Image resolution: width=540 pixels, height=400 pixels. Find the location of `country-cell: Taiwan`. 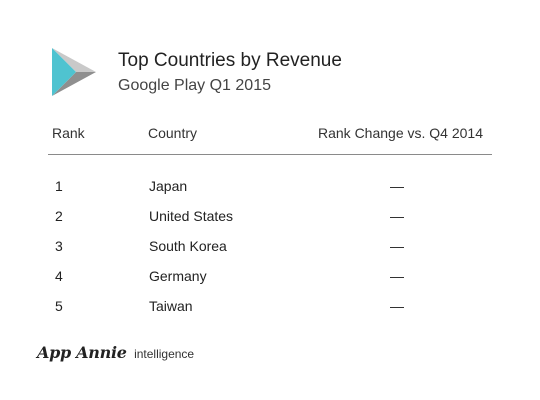

country-cell: Taiwan is located at coordinates (171, 306).